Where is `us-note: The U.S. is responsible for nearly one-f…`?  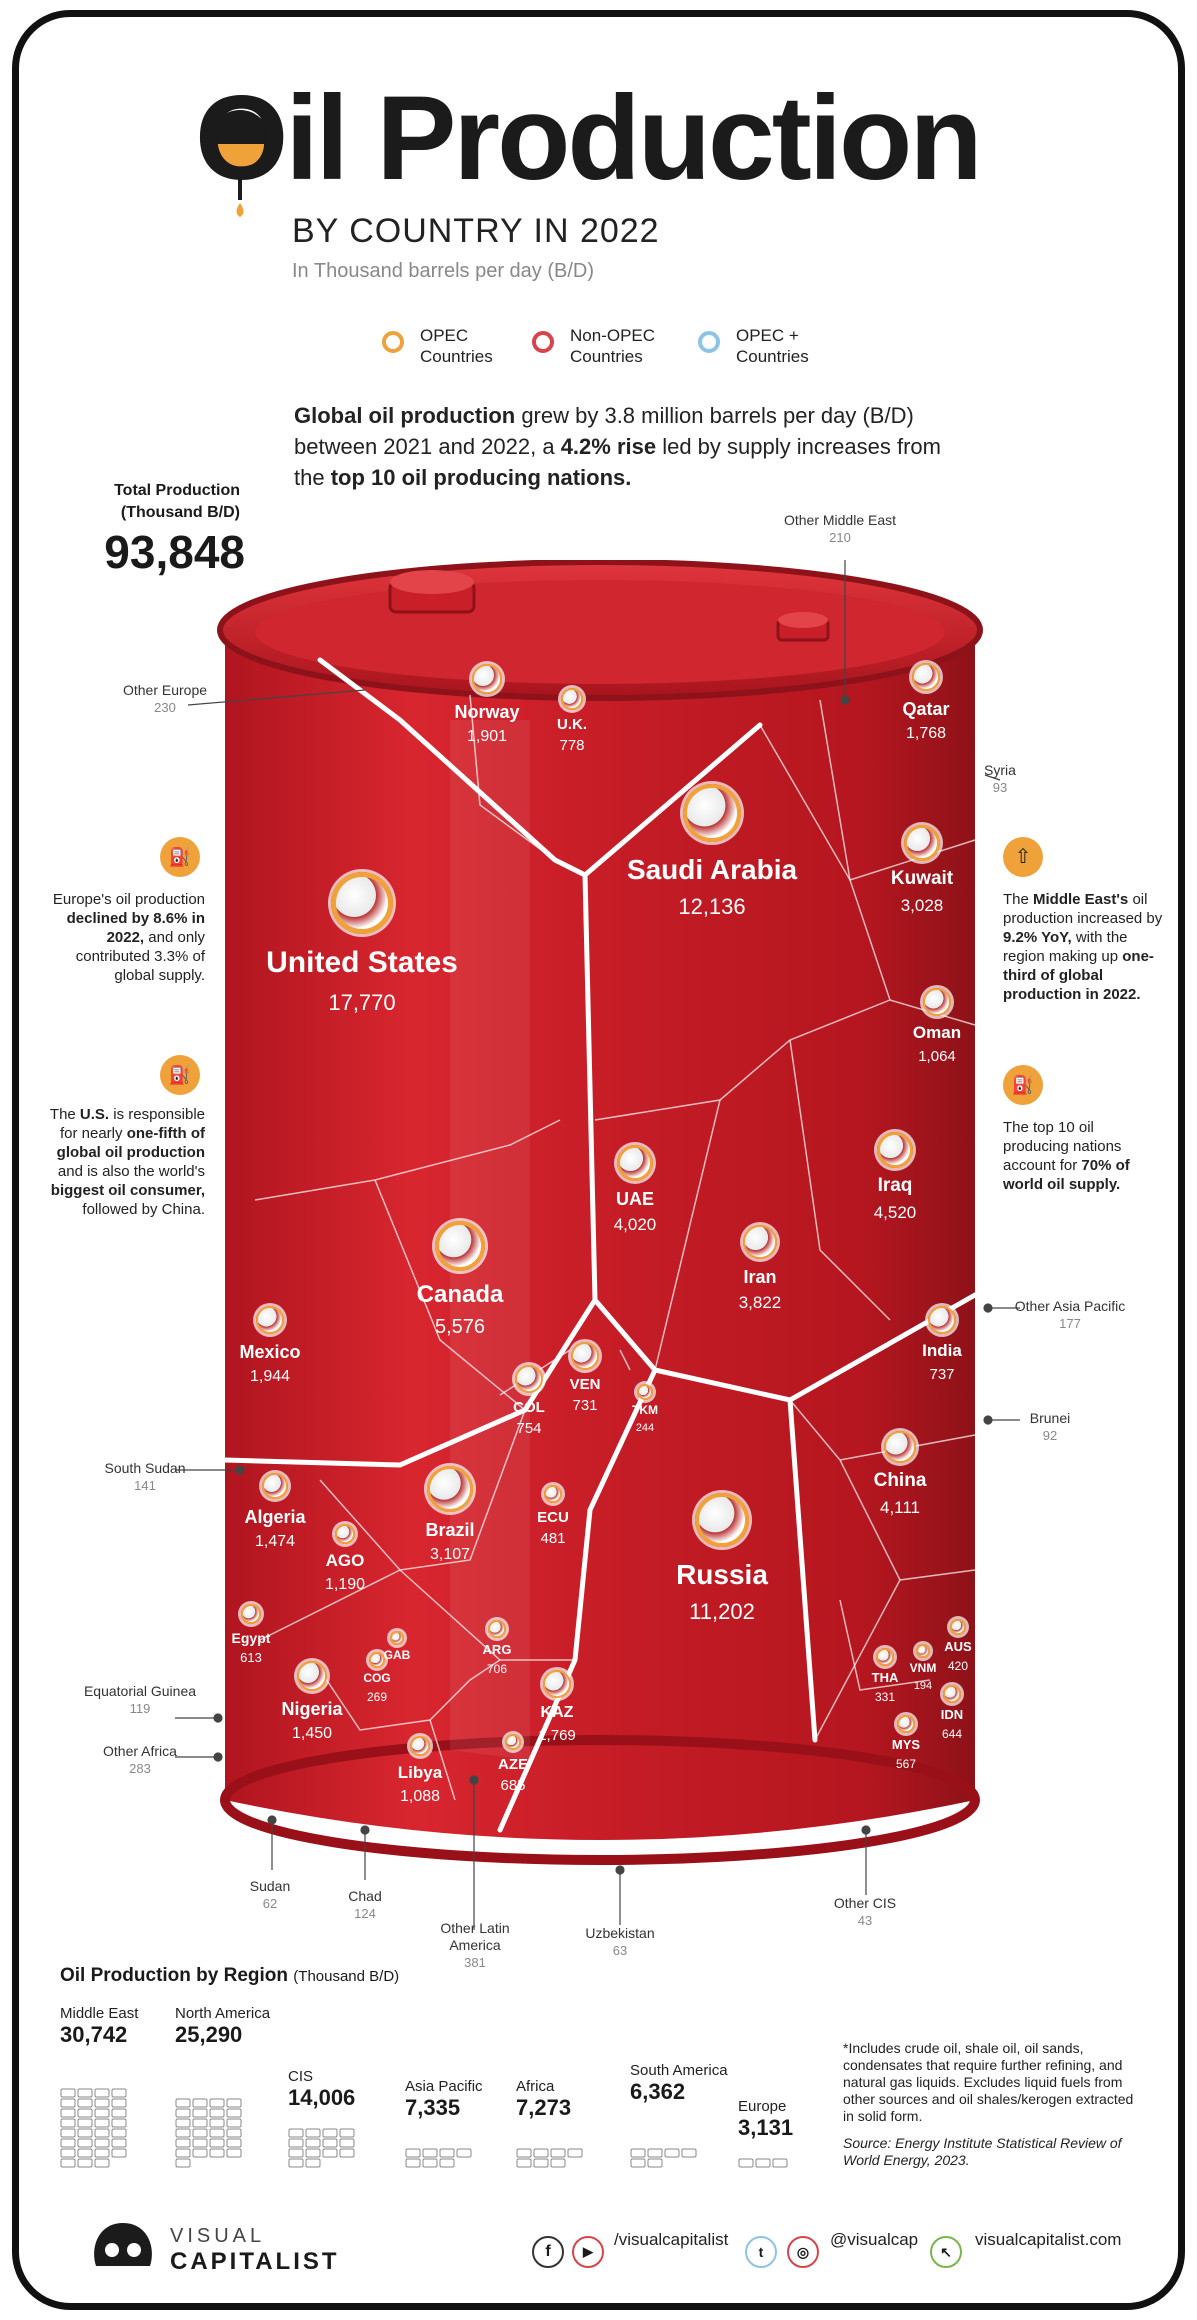
us-note: The U.S. is responsible for nearly one-f… is located at coordinates (120, 1162).